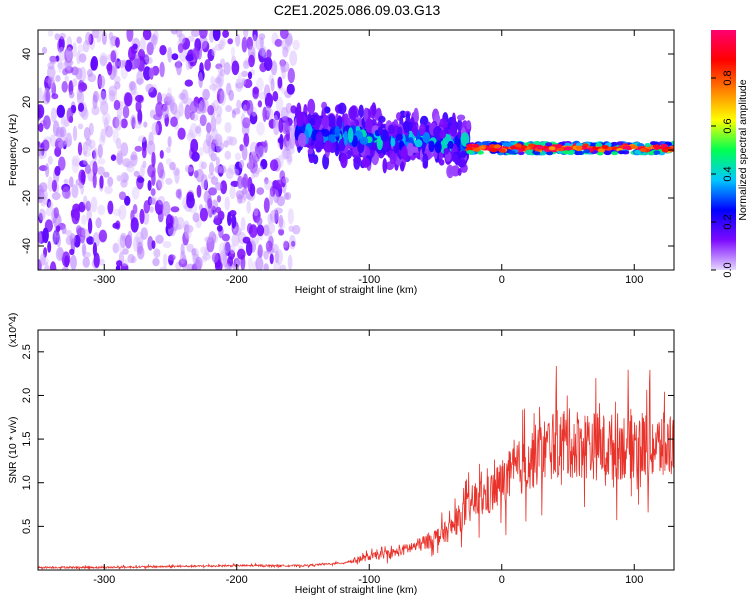  Describe the element at coordinates (634, 580) in the screenshot. I see `x-tick-label: 100` at that location.